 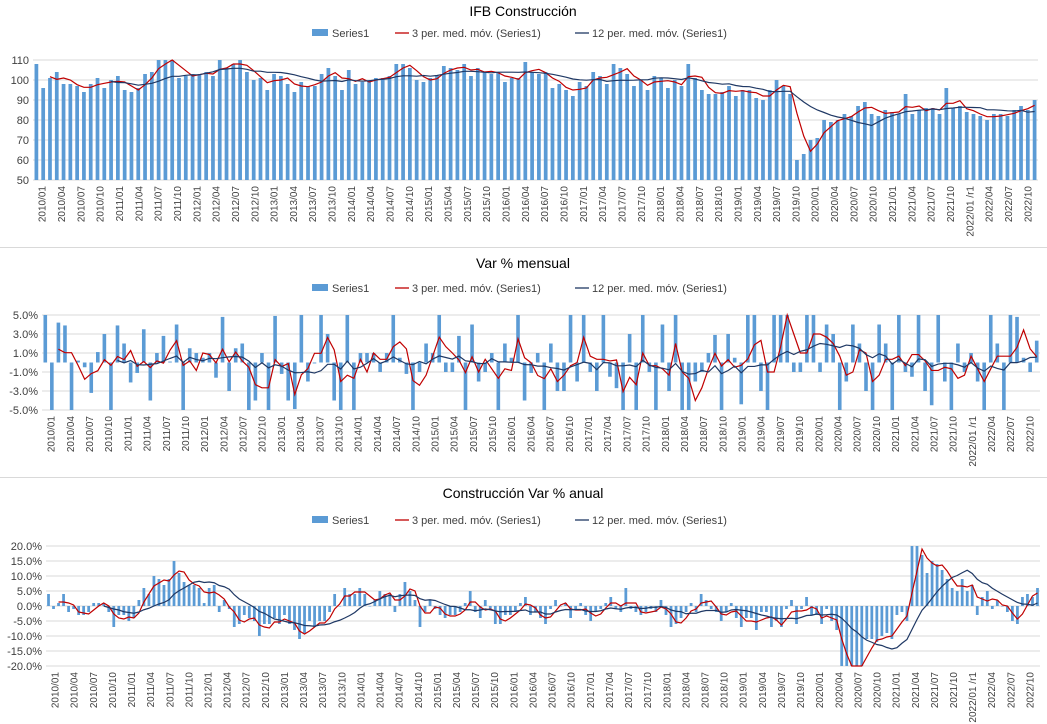 What do you see at coordinates (565, 204) in the screenshot?
I see `x-tick-label: 2016/10` at bounding box center [565, 204].